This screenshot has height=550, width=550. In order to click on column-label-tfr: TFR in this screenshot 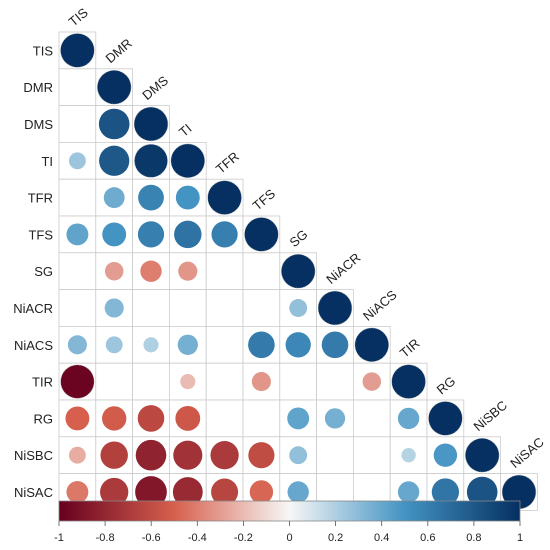, I will do `click(227, 163)`.